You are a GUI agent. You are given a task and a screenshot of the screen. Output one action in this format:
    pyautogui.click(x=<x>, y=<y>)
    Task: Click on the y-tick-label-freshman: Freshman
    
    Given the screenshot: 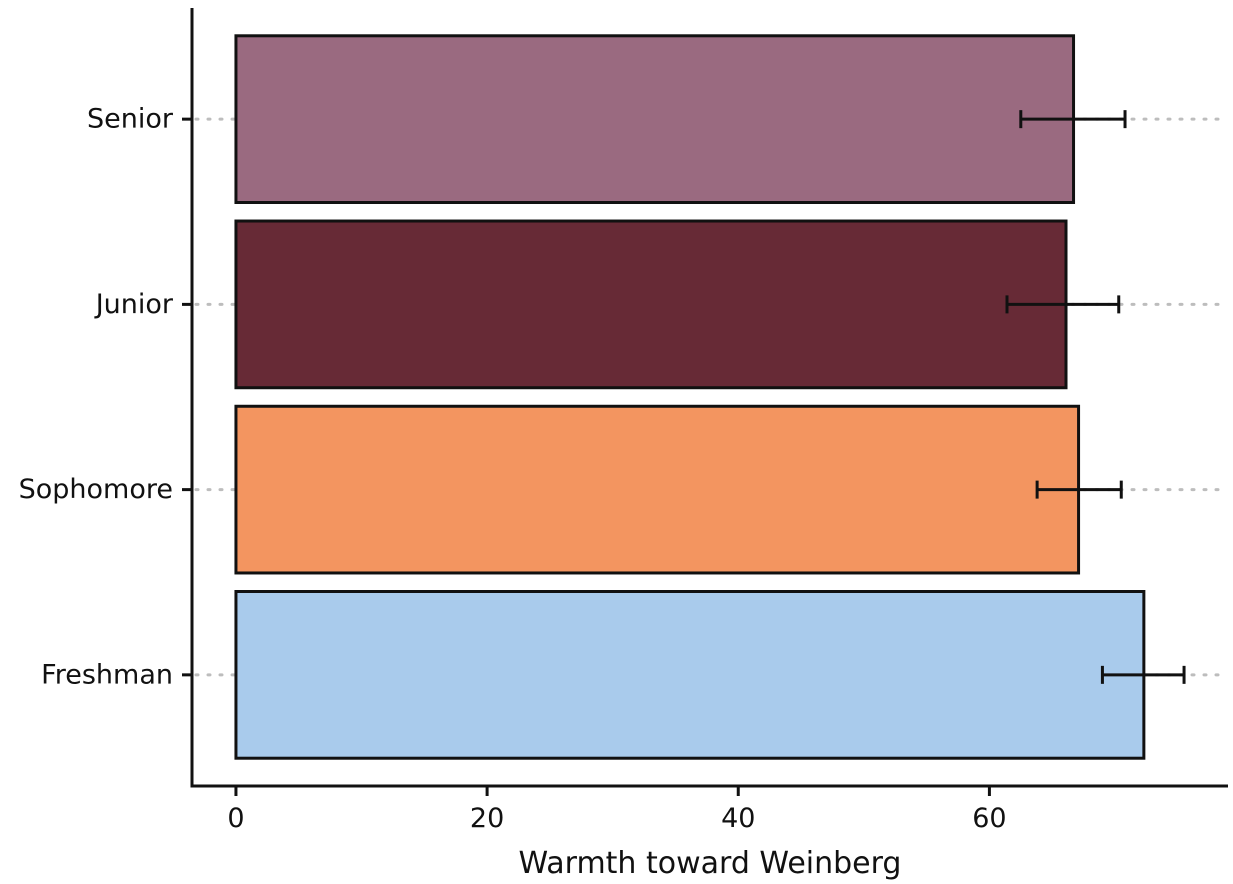 What is the action you would take?
    pyautogui.click(x=107, y=674)
    